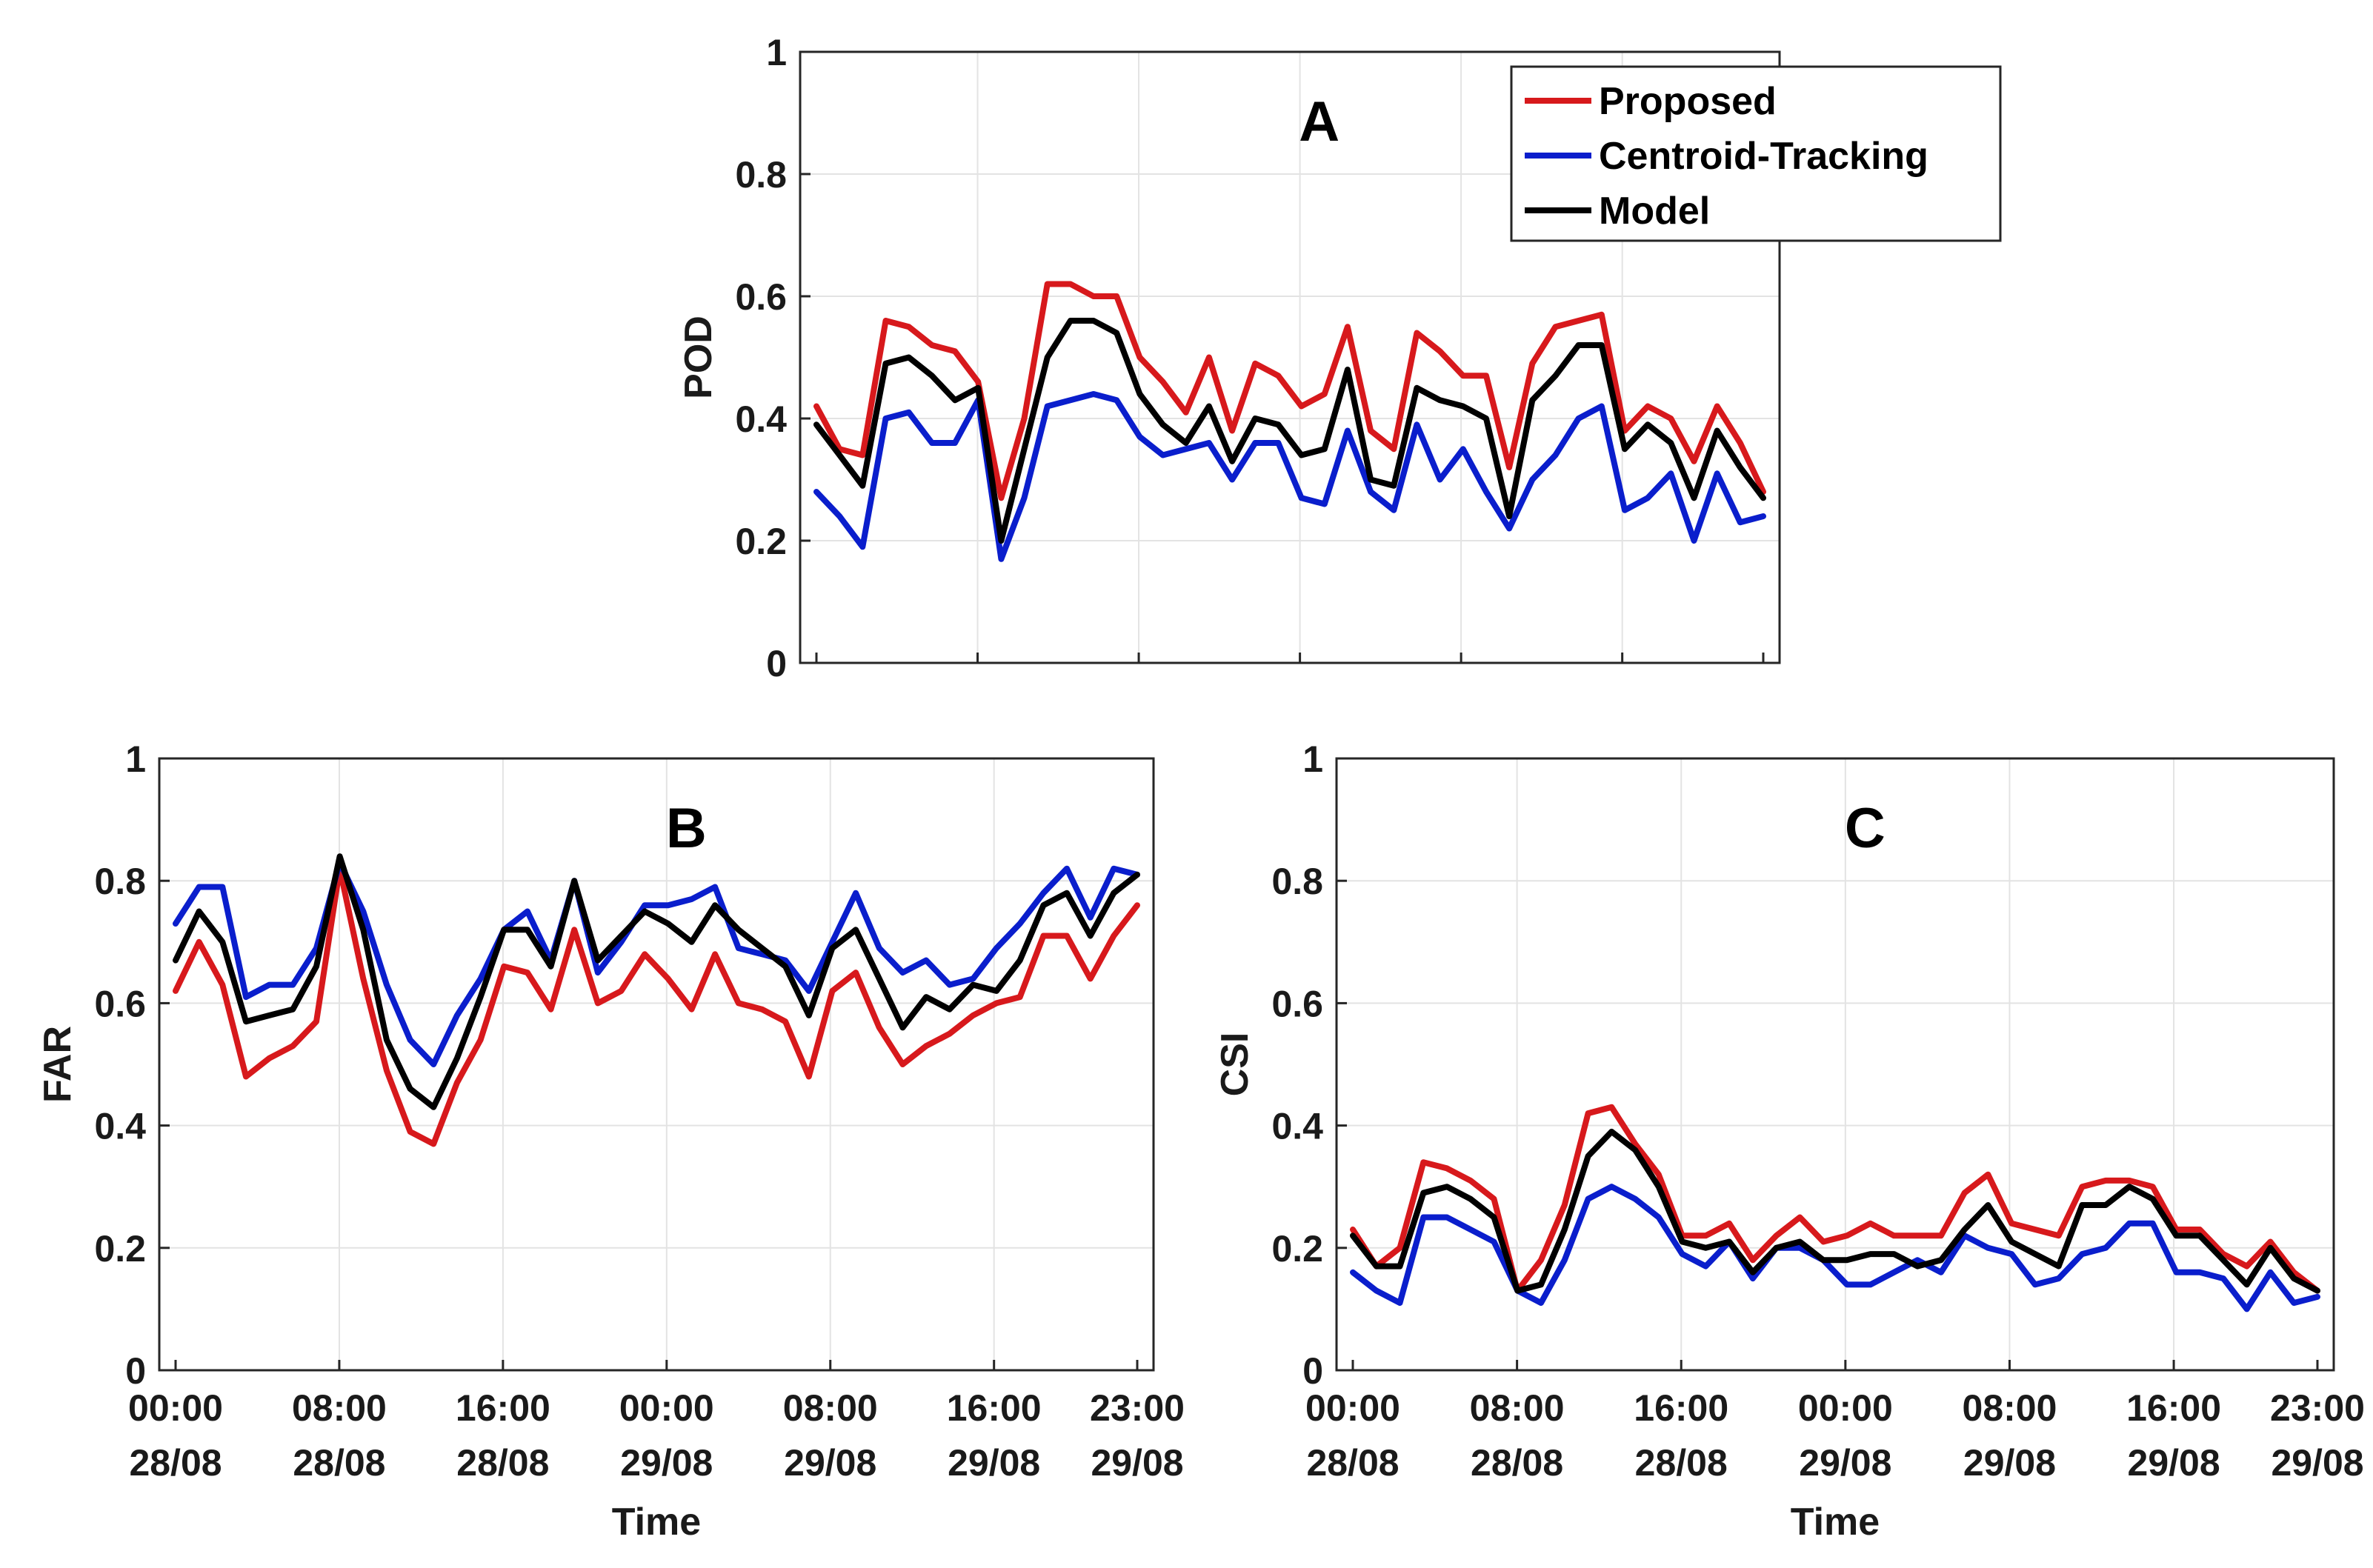 This screenshot has width=2373, height=1568. I want to click on panel-title-c: C, so click(1865, 828).